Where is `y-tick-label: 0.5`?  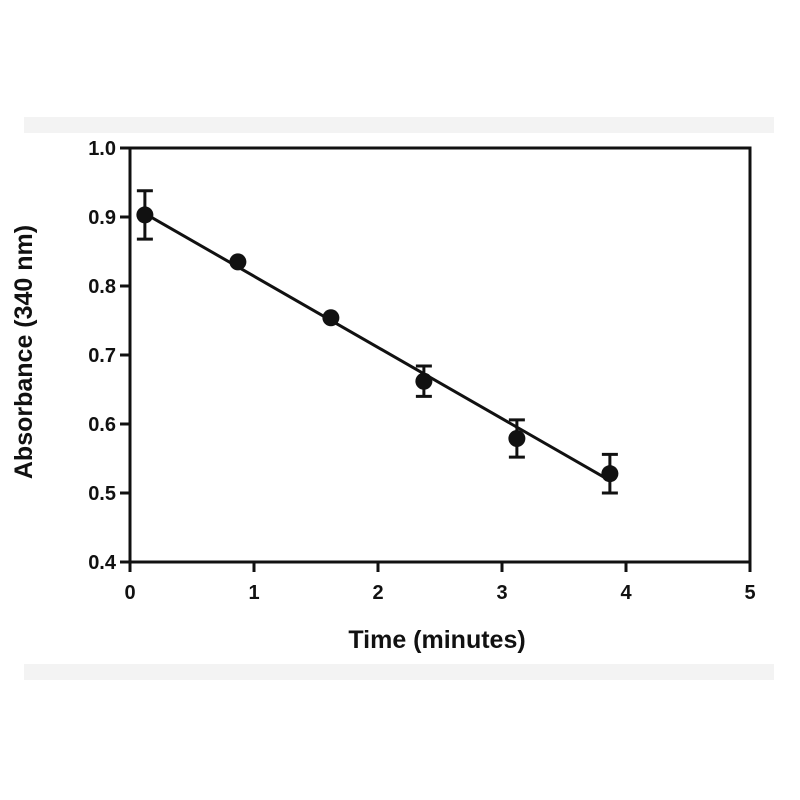 y-tick-label: 0.5 is located at coordinates (102, 494).